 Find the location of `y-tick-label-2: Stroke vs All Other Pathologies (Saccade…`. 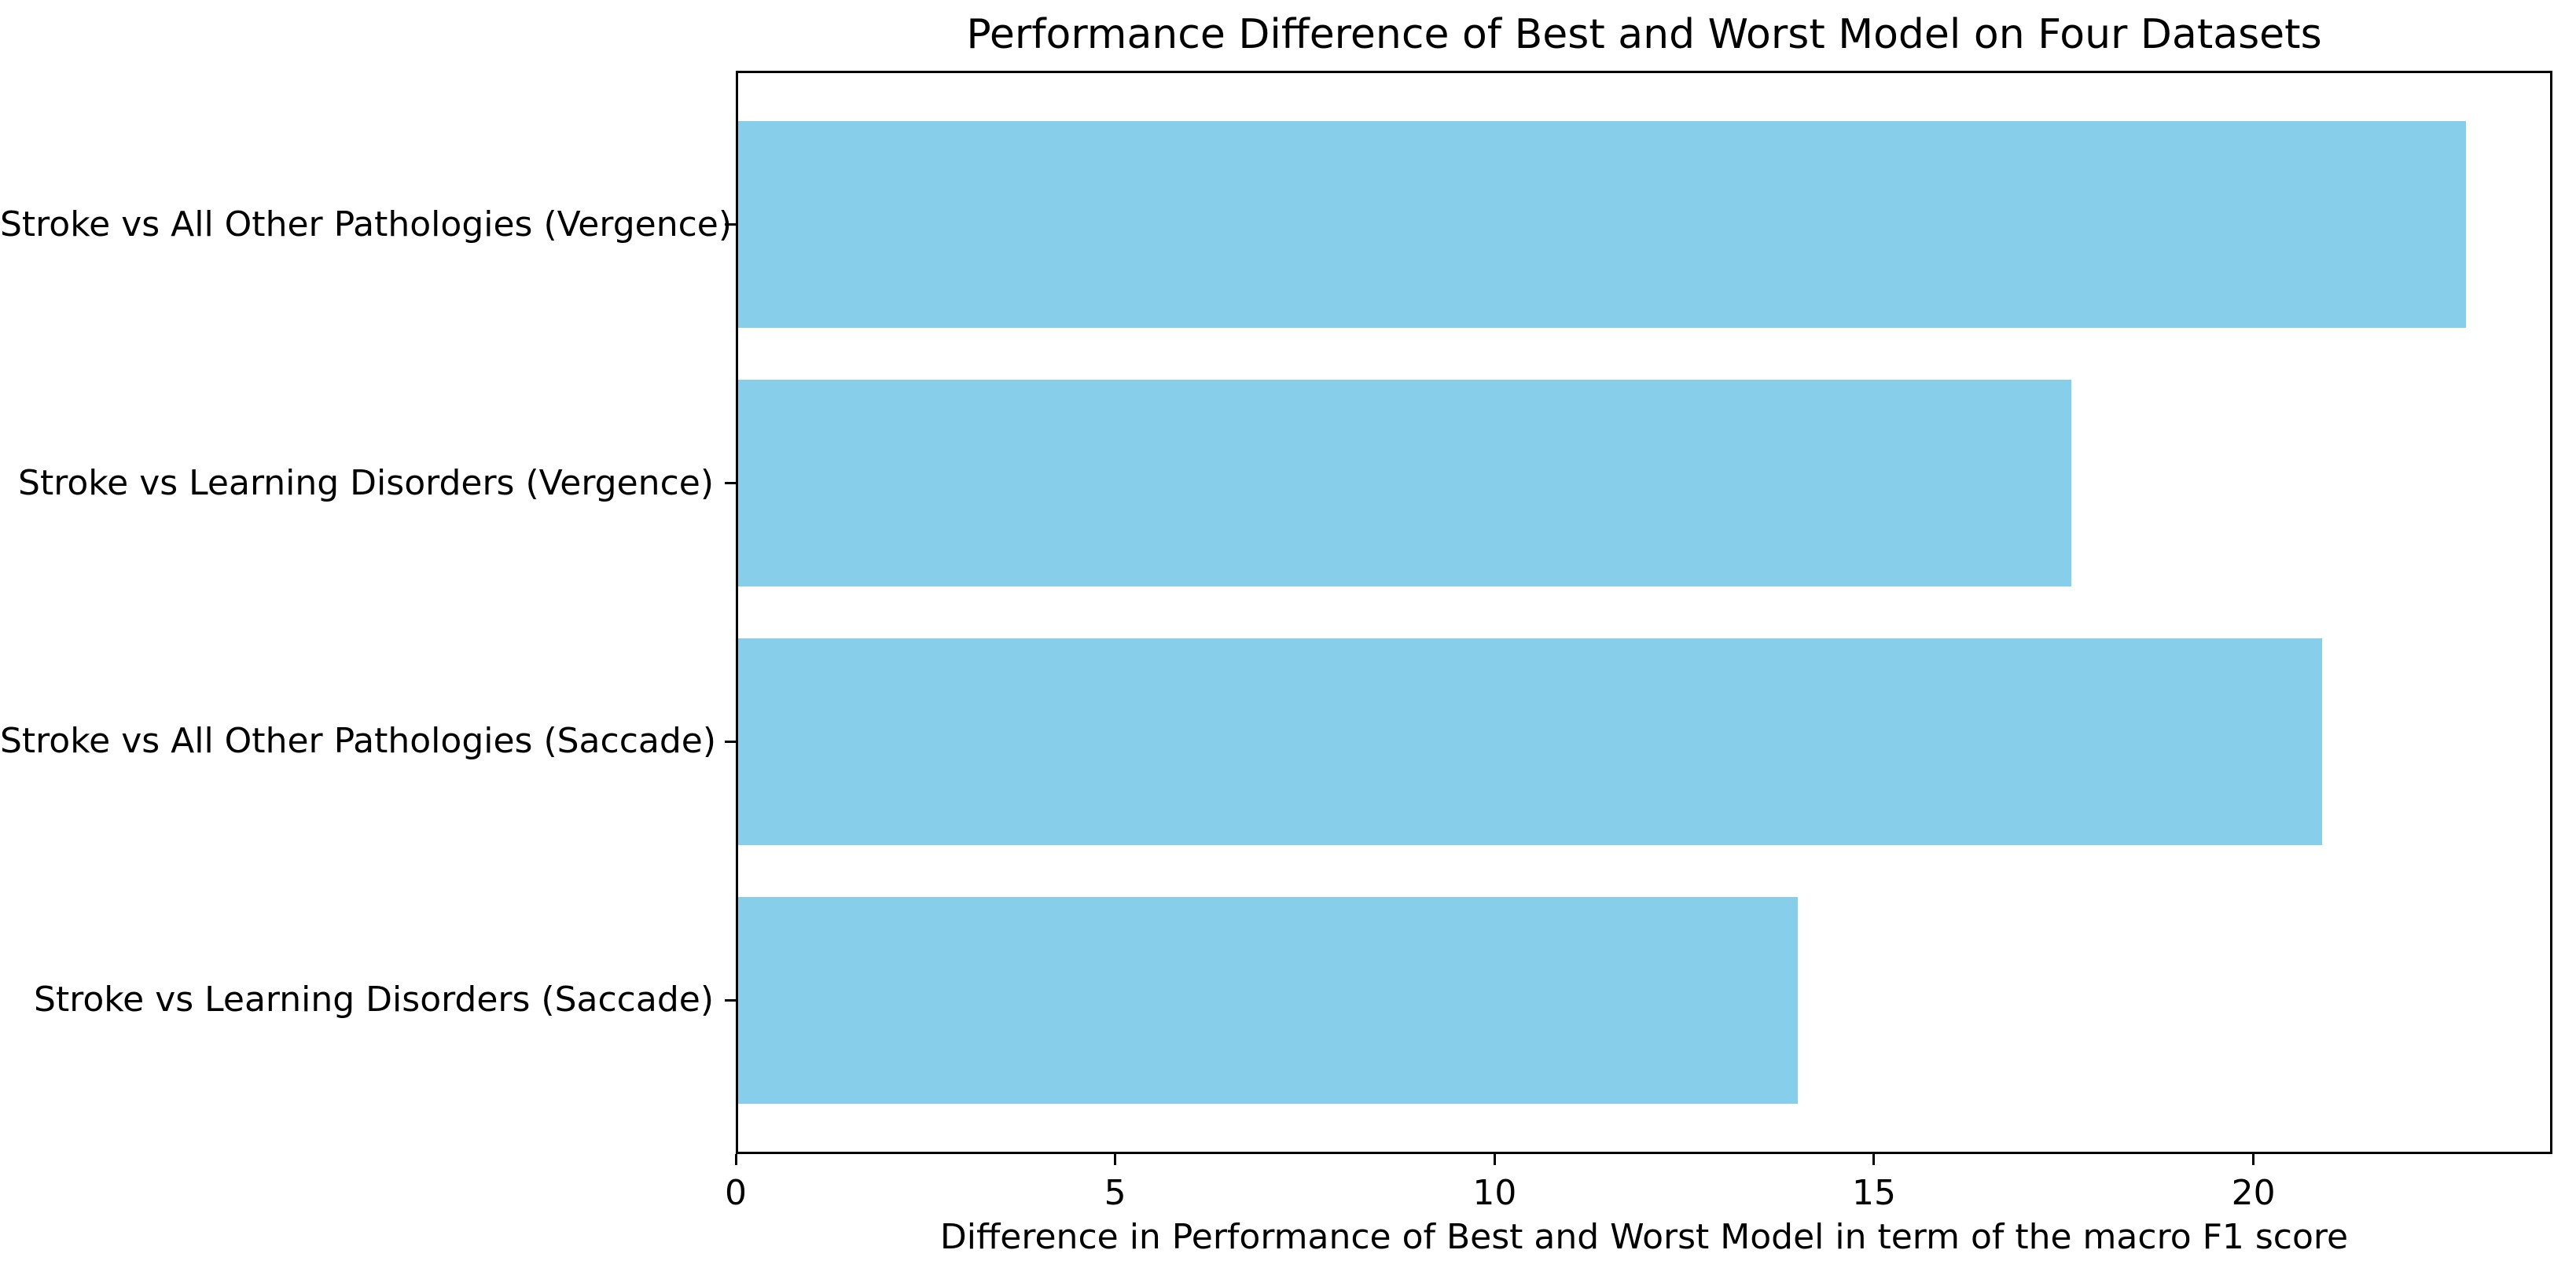

y-tick-label-2: Stroke vs All Other Pathologies (Saccade… is located at coordinates (358, 741).